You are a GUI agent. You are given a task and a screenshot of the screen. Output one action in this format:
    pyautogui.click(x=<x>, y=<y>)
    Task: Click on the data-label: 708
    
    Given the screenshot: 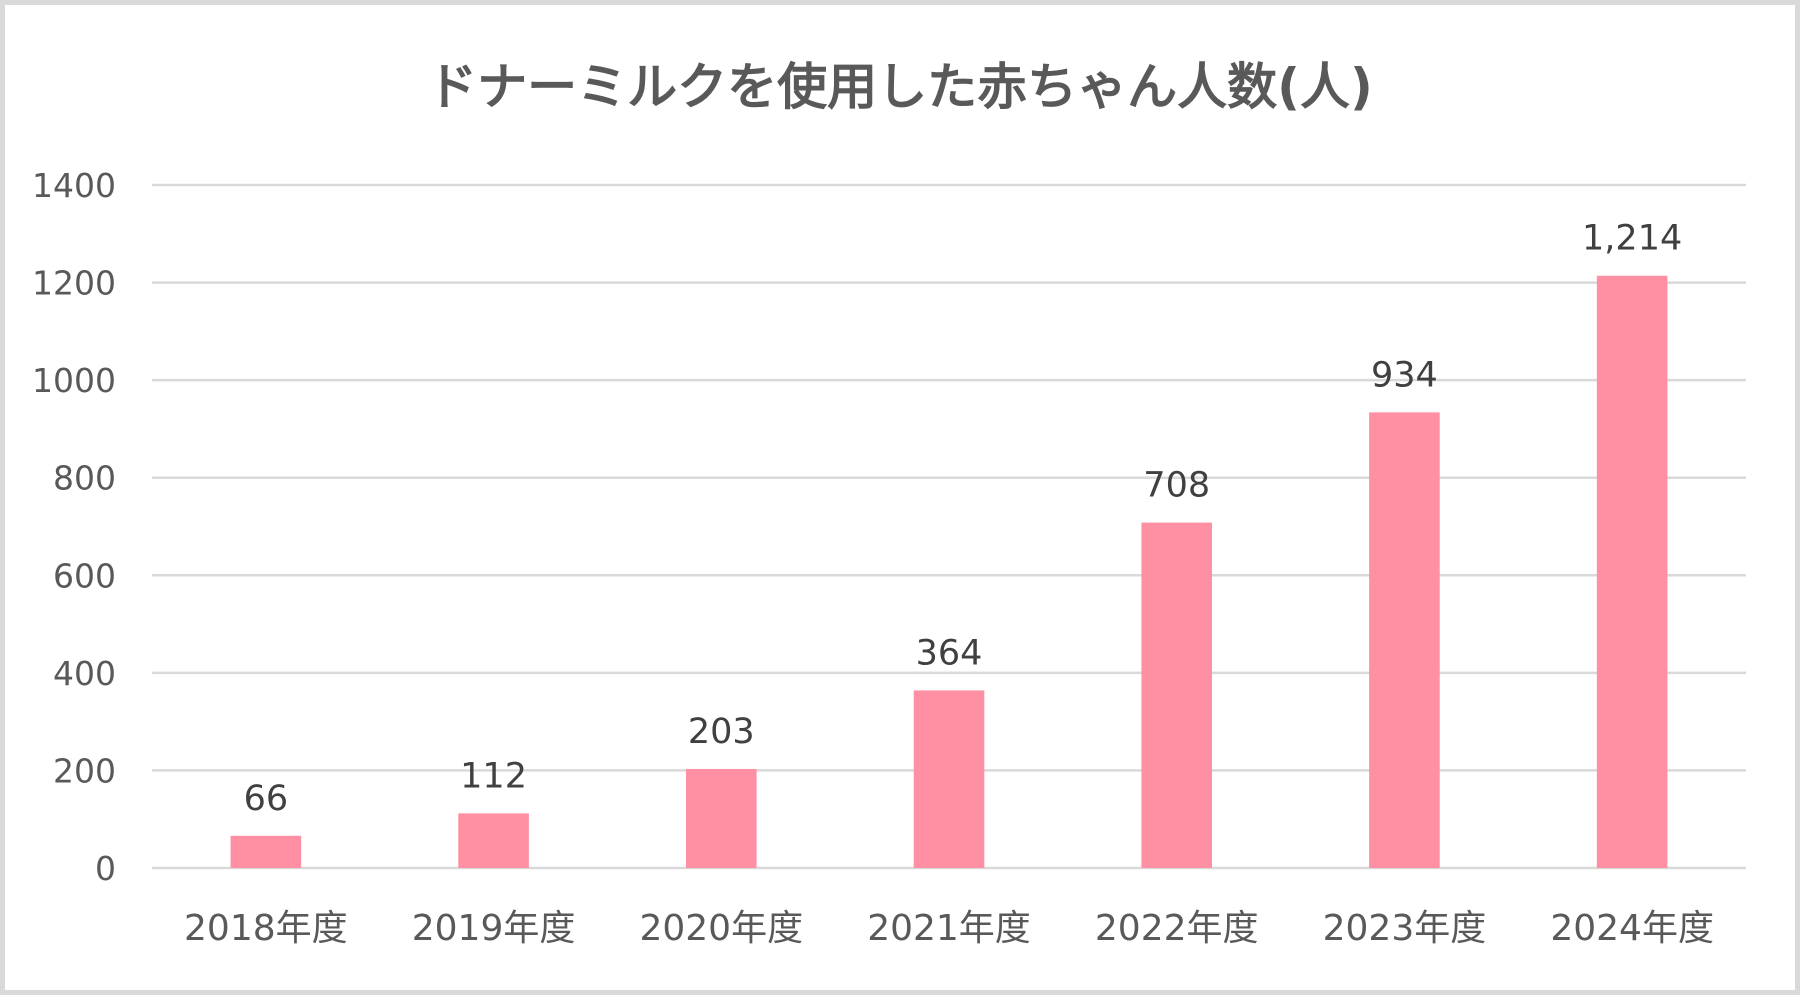 What is the action you would take?
    pyautogui.click(x=1176, y=486)
    